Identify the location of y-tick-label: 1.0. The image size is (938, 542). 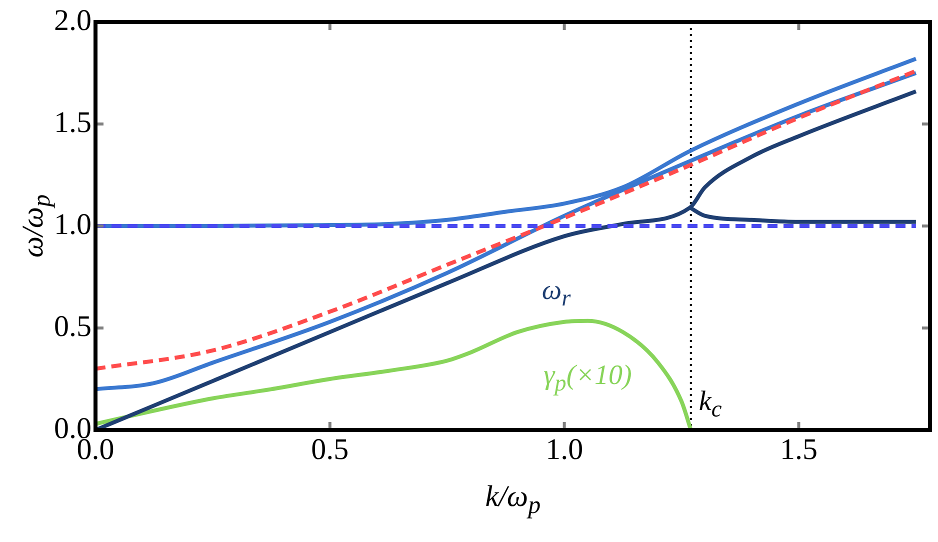
(73, 224).